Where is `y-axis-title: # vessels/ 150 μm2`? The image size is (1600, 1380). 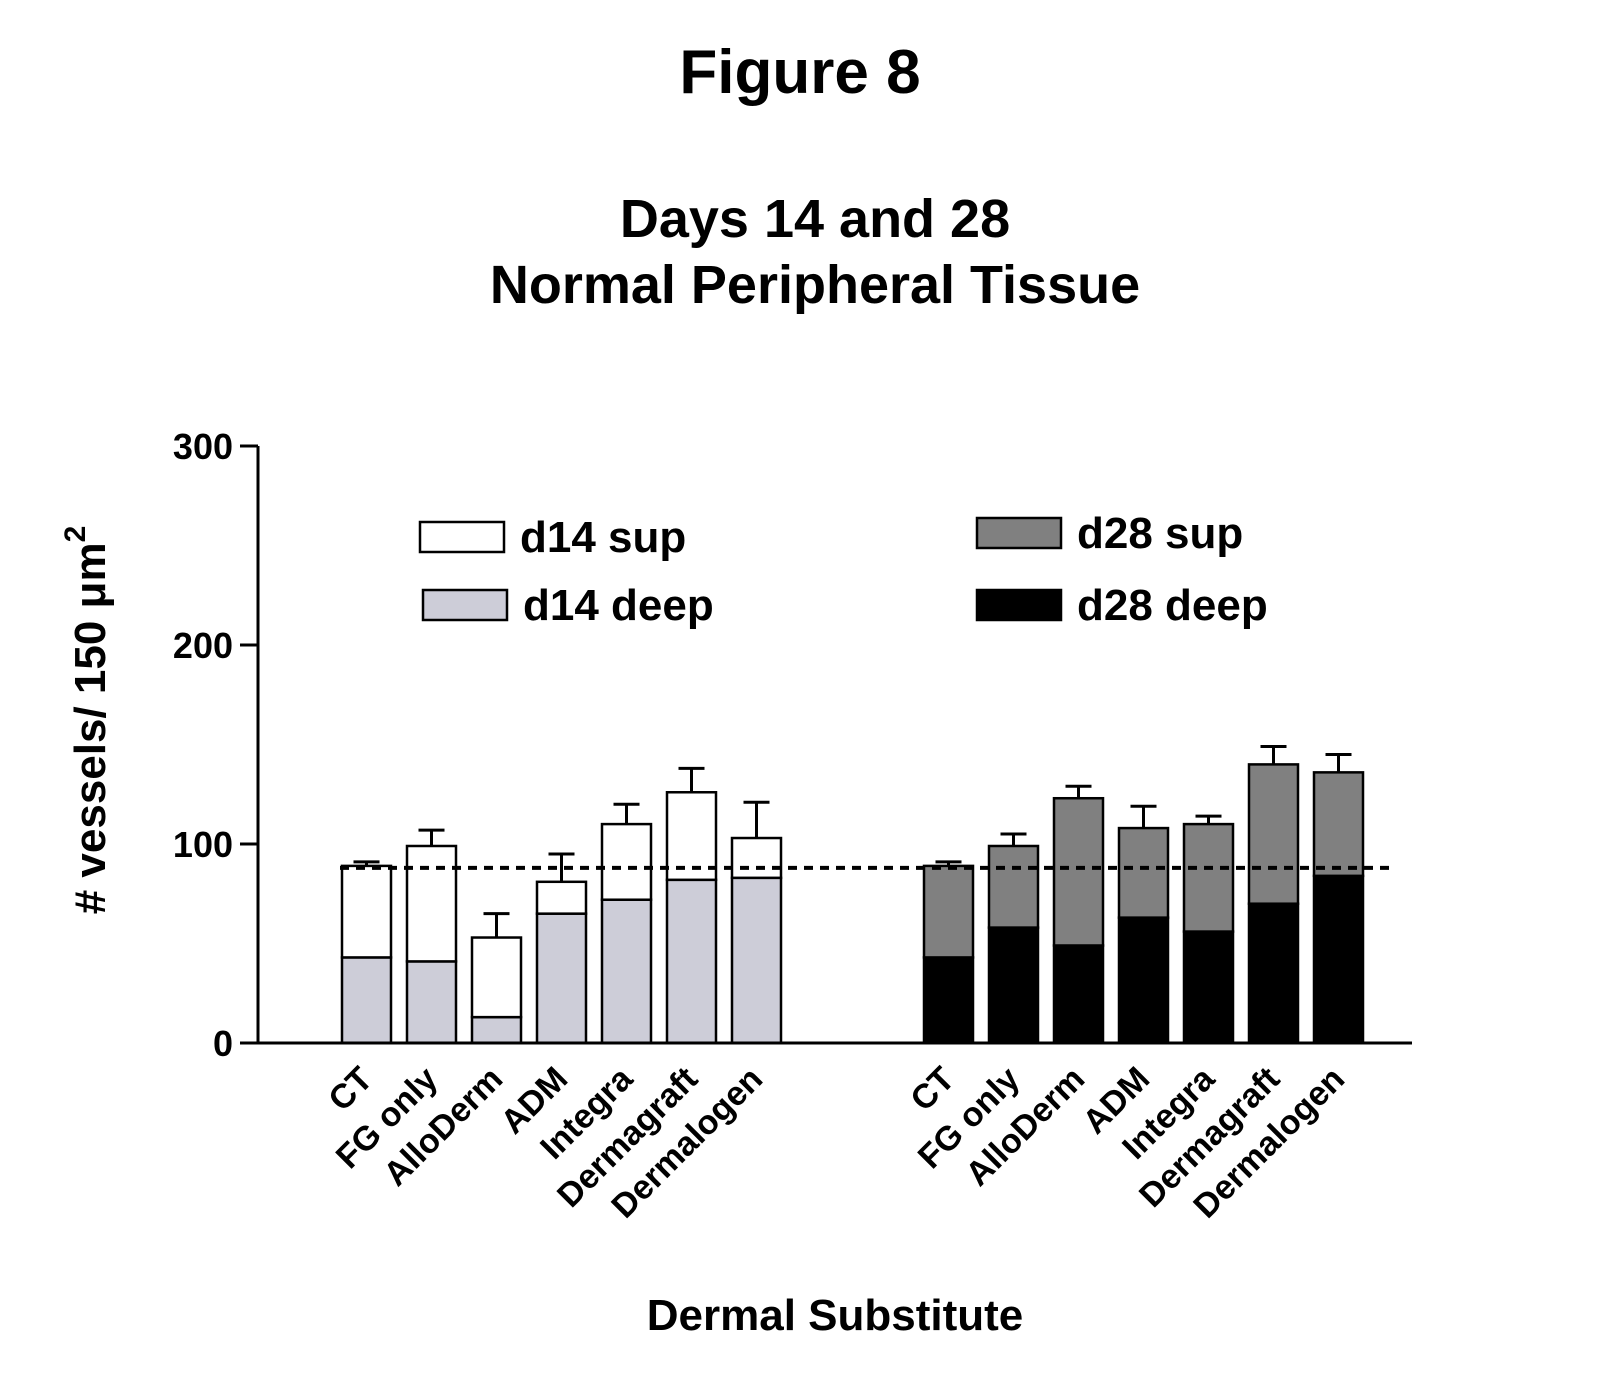
y-axis-title: # vessels/ 150 μm2 is located at coordinates (87, 720).